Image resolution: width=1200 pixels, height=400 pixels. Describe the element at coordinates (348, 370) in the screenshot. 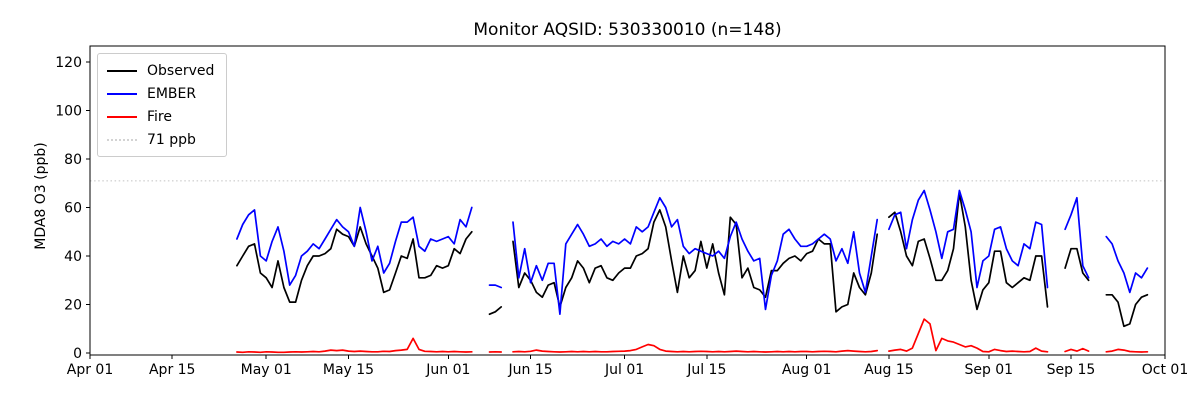

I see `x-tick-label: May 15` at that location.